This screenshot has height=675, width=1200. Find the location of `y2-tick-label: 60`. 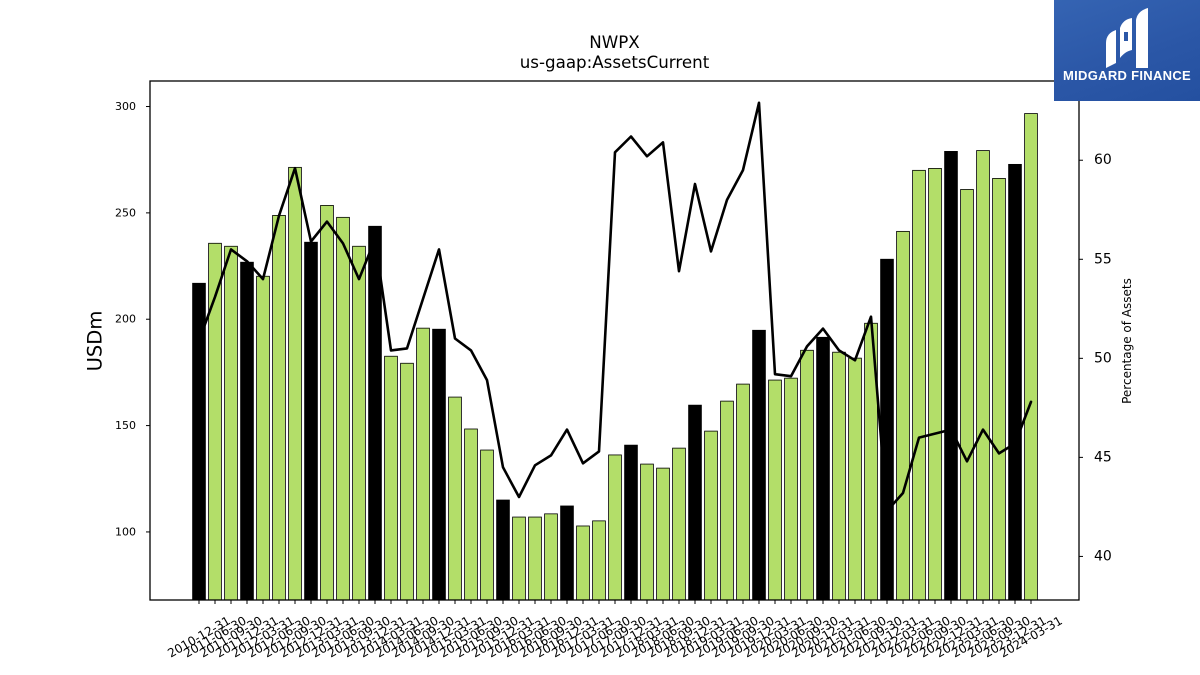

y2-tick-label: 60 is located at coordinates (1103, 160).